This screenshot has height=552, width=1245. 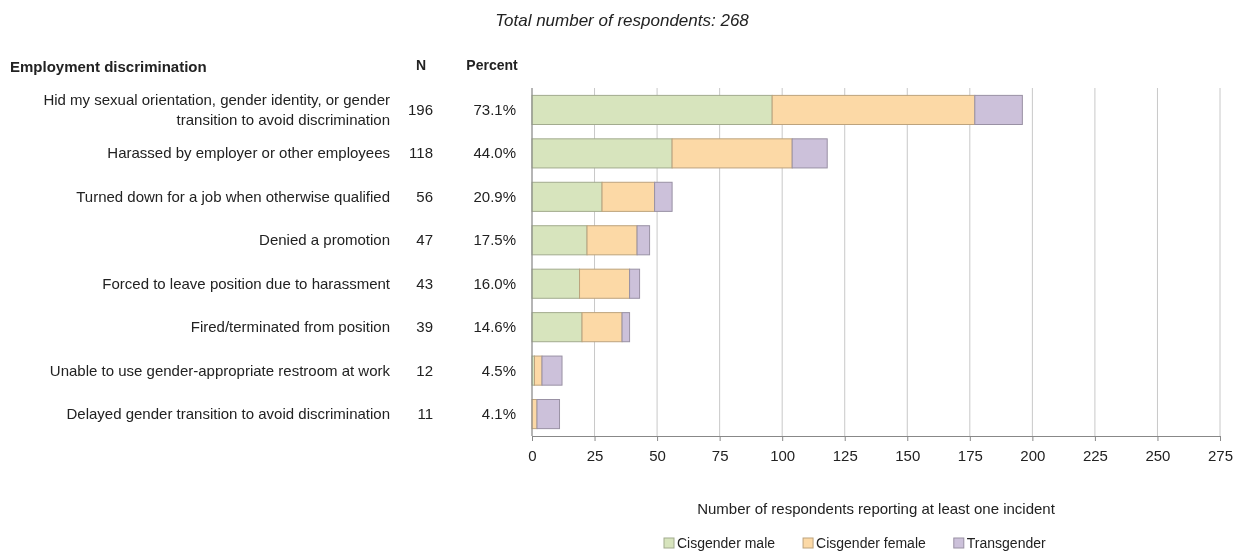 I want to click on text: 44.0%, so click(x=494, y=153).